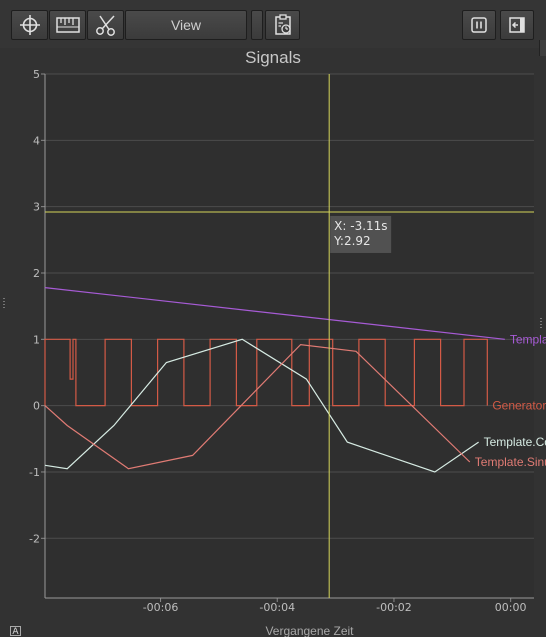 The image size is (546, 637). I want to click on y-tick-label: 0, so click(36, 406).